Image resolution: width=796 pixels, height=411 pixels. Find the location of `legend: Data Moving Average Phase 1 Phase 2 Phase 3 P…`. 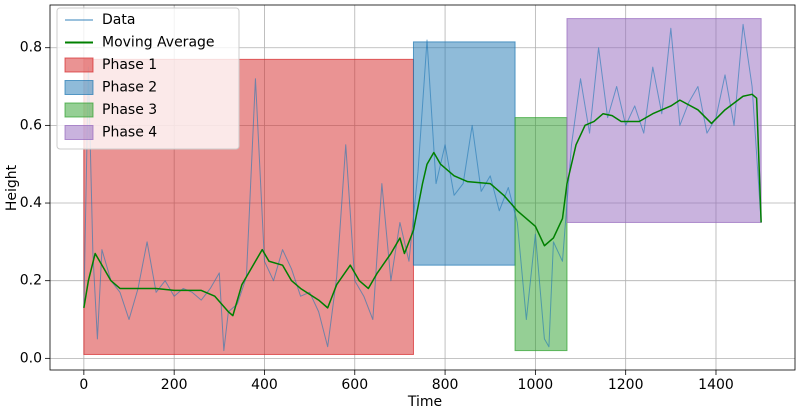

legend: Data Moving Average Phase 1 Phase 2 Phase 3 P… is located at coordinates (148, 78).